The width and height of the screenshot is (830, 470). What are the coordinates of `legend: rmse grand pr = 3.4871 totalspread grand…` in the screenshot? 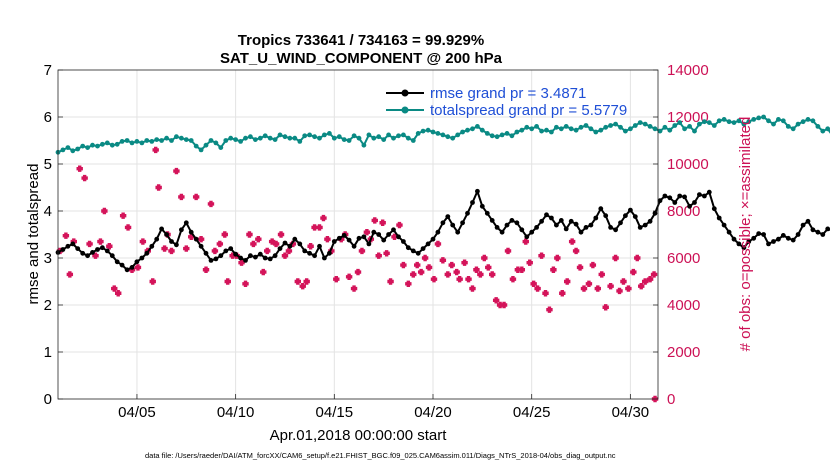 It's located at (506, 102).